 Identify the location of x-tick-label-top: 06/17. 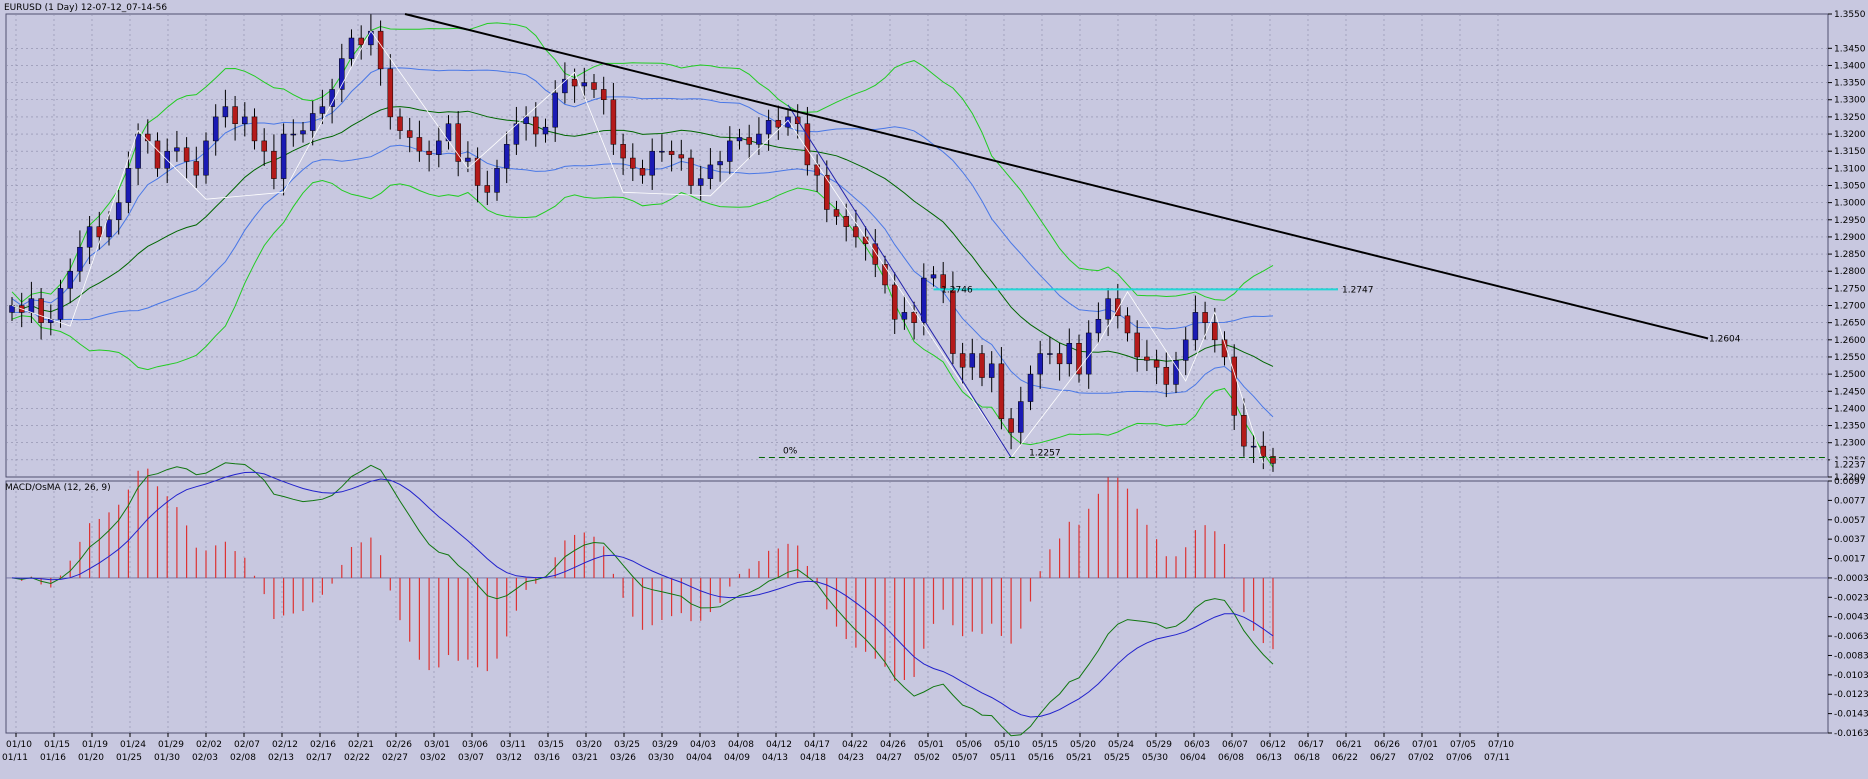
(1311, 745).